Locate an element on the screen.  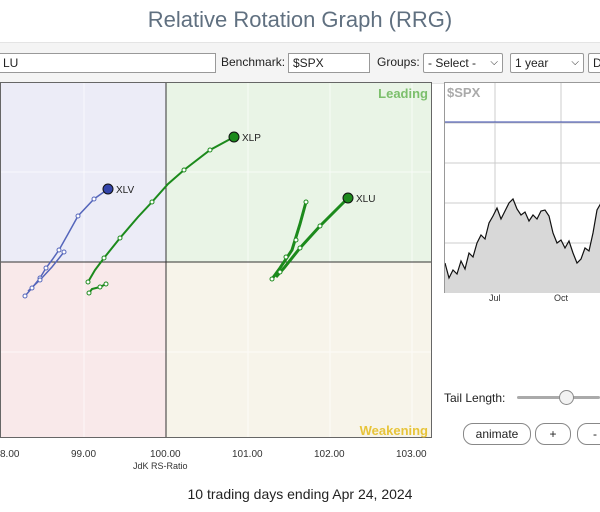
benchmark-month-label: Oct is located at coordinates (561, 298).